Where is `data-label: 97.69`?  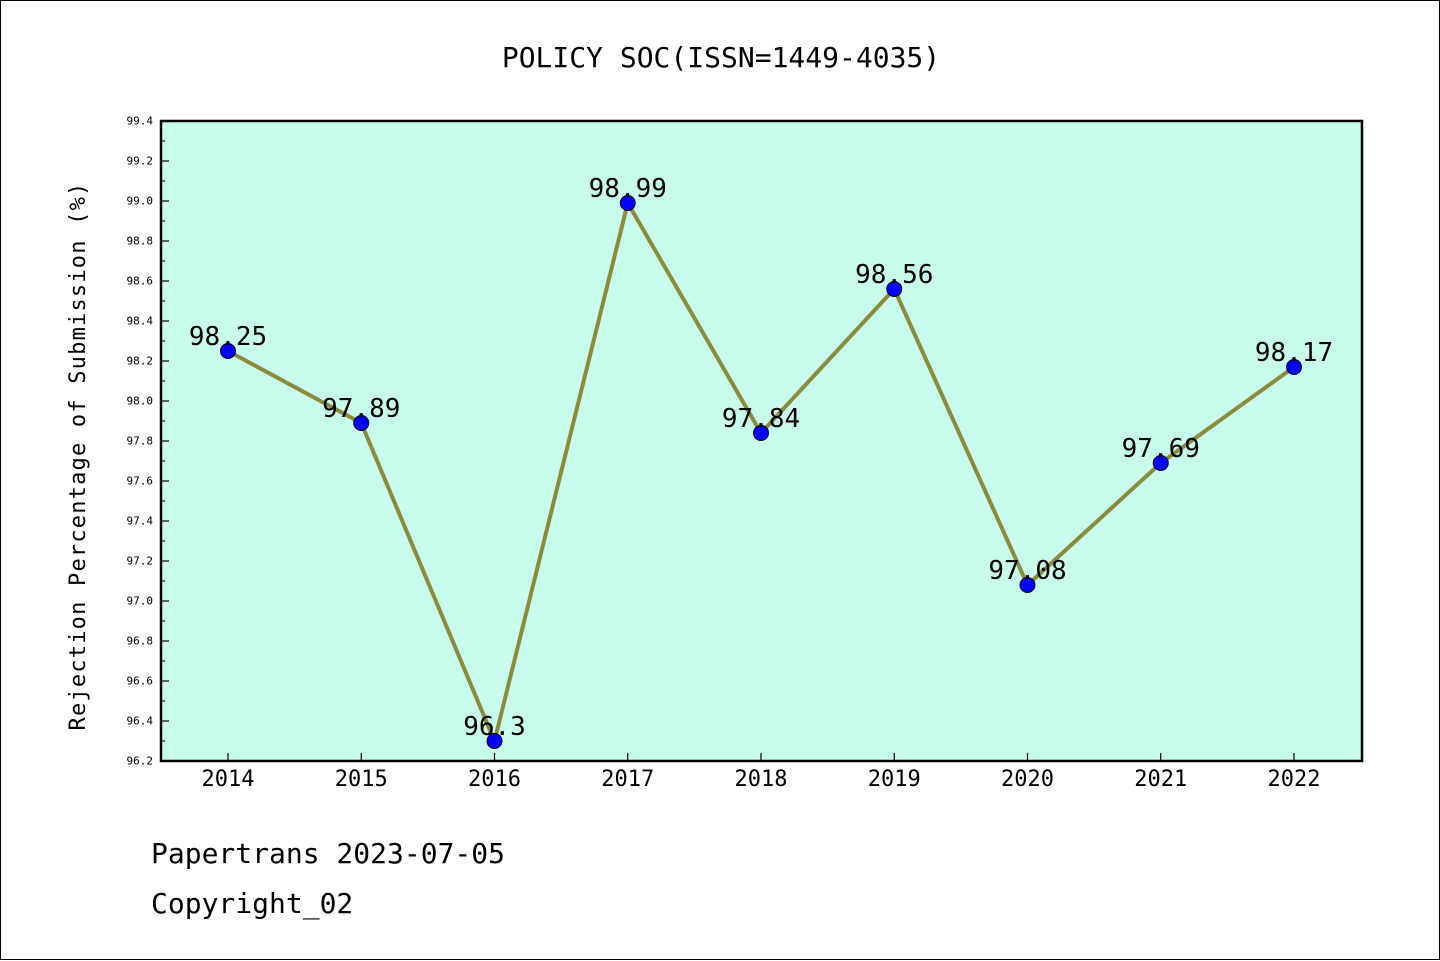 data-label: 97.69 is located at coordinates (1161, 449).